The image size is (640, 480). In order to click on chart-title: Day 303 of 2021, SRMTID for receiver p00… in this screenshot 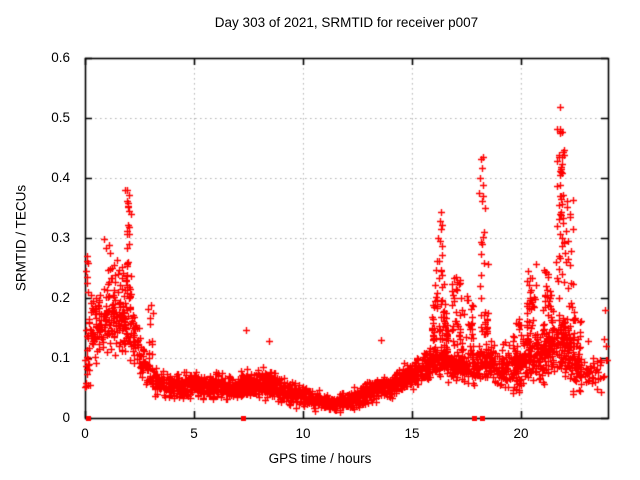, I will do `click(346, 22)`.